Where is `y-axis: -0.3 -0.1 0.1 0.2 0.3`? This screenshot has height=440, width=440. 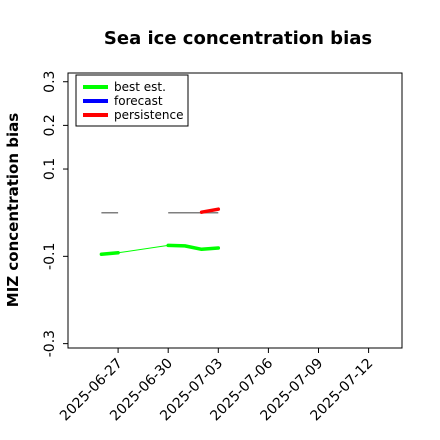 y-axis: -0.3 -0.1 0.1 0.2 0.3 is located at coordinates (55, 214).